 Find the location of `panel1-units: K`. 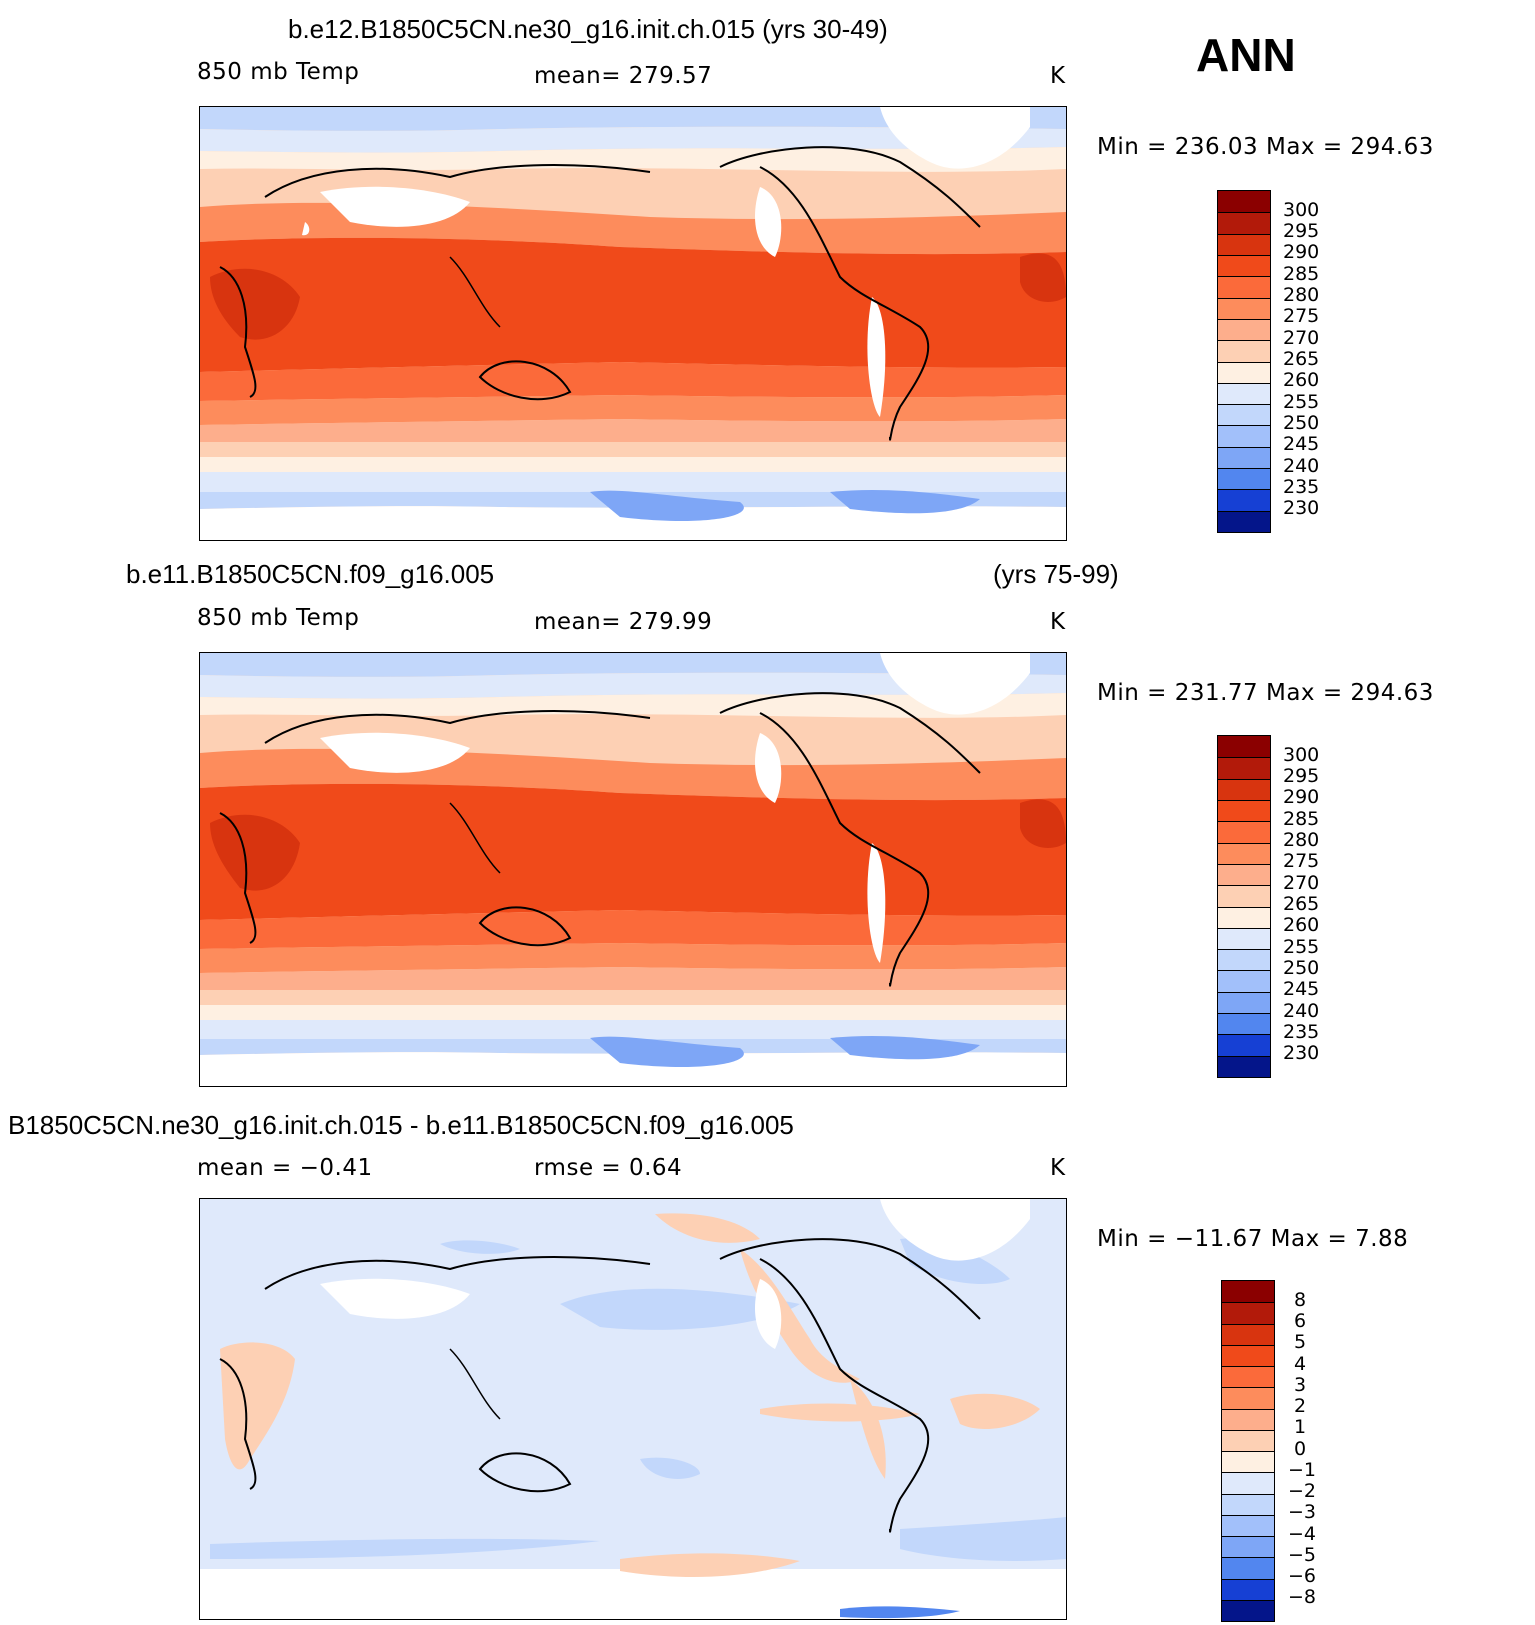

panel1-units: K is located at coordinates (1058, 76).